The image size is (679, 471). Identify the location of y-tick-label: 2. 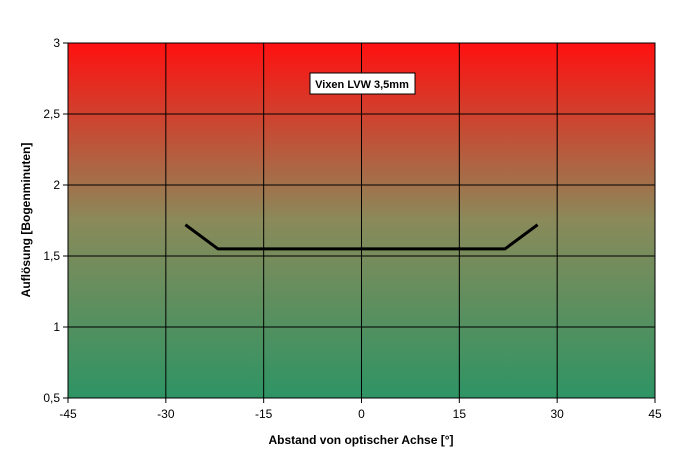
(56, 185).